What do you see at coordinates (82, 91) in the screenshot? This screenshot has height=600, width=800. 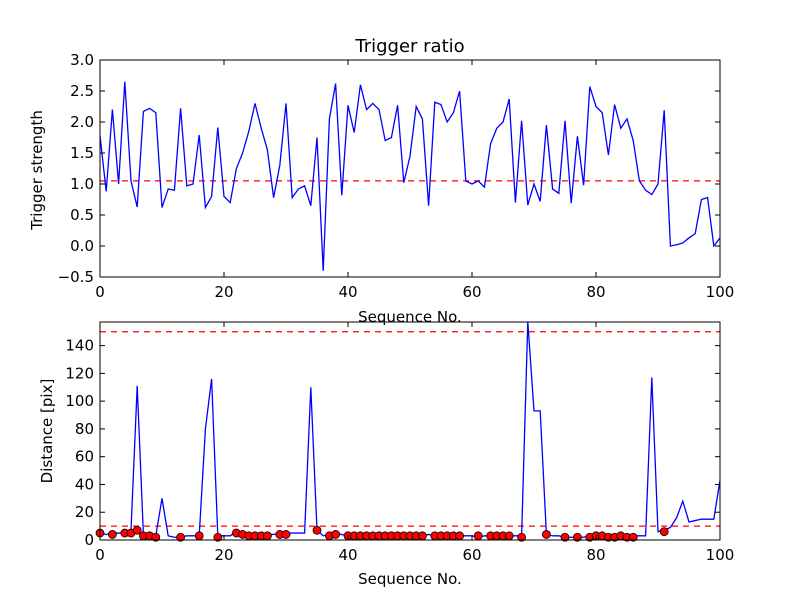 I see `top-y-tick-label: 2.5` at bounding box center [82, 91].